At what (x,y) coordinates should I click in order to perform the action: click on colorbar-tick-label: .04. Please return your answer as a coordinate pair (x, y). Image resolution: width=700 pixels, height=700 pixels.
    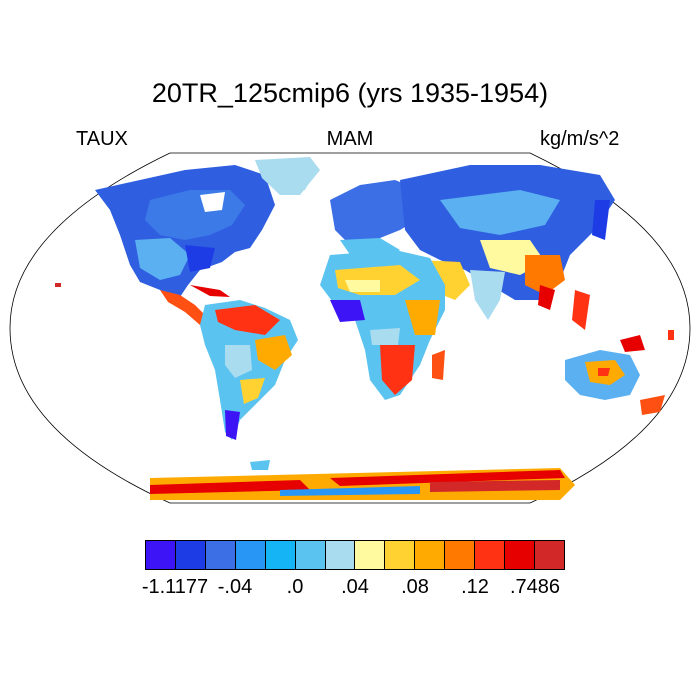
    Looking at the image, I should click on (355, 587).